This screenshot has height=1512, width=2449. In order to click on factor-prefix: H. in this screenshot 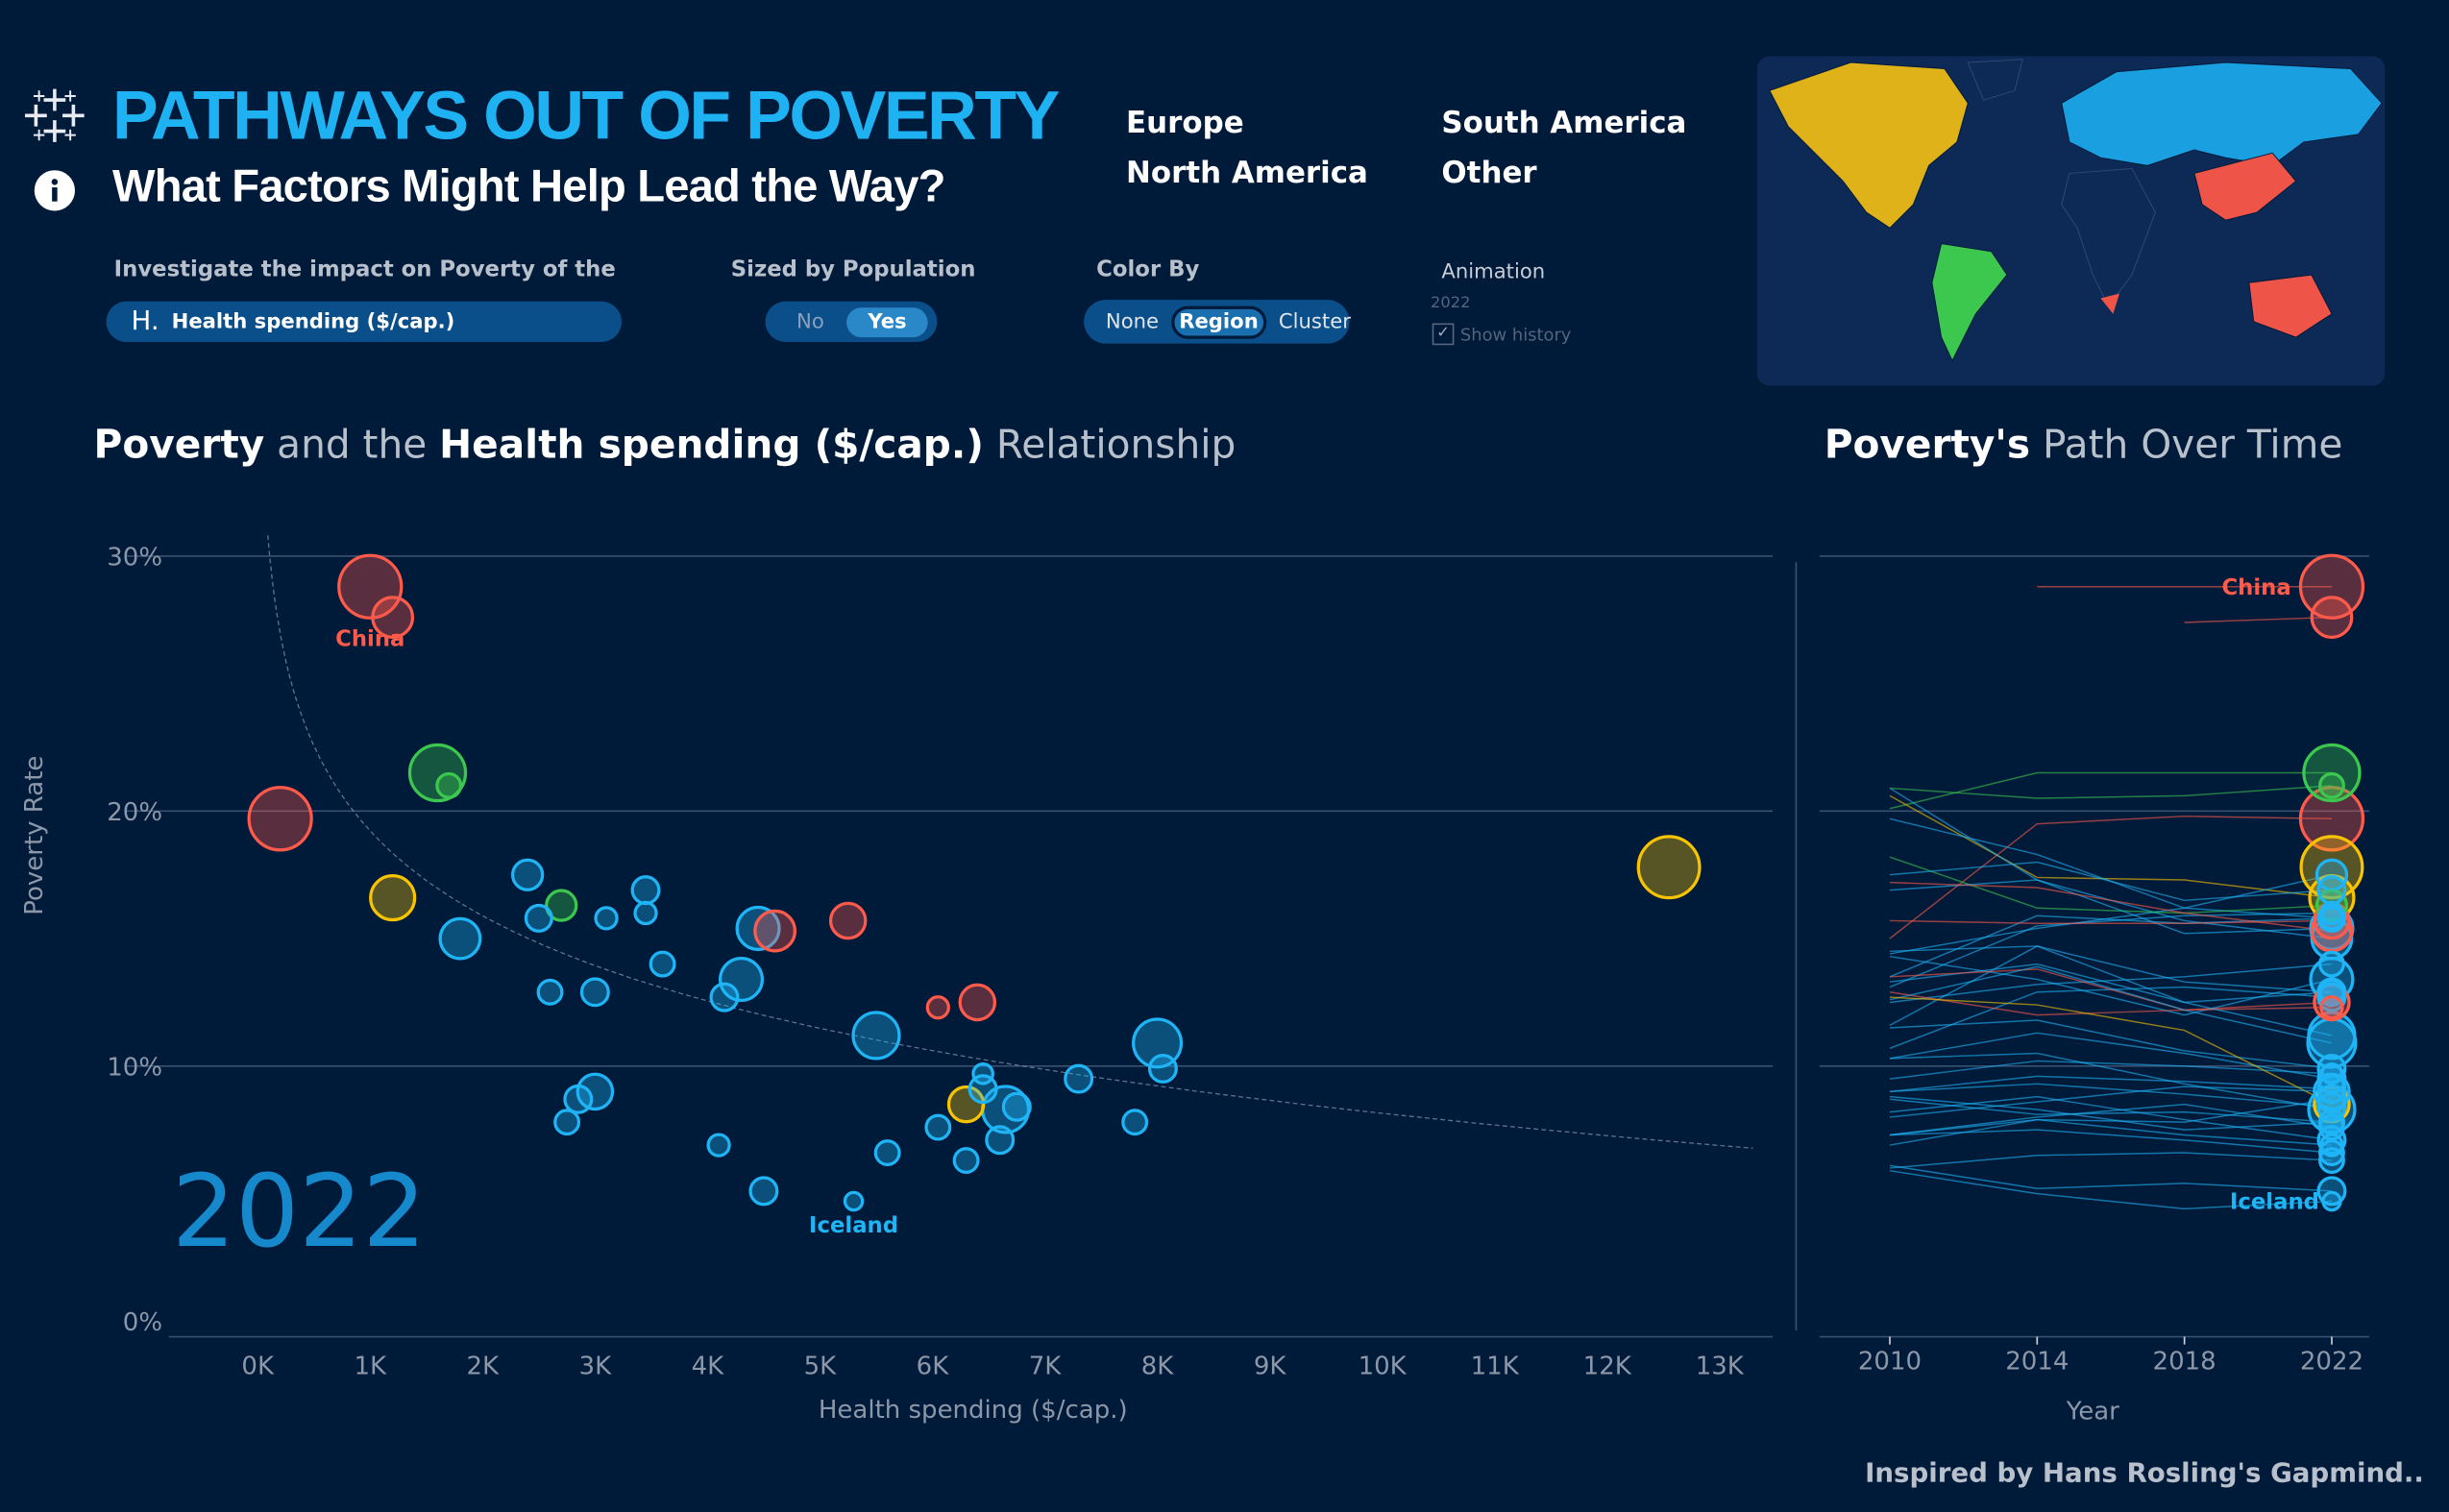, I will do `click(145, 321)`.